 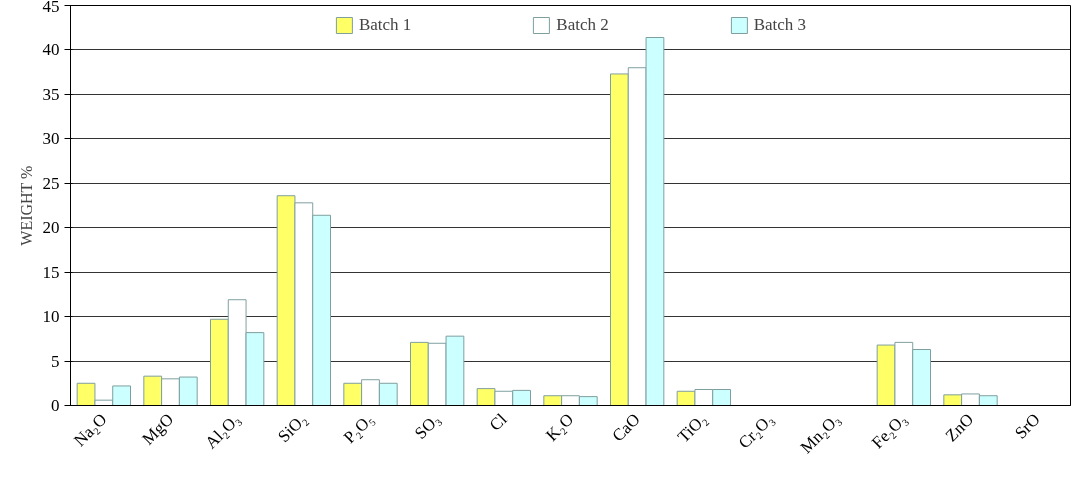 What do you see at coordinates (51, 317) in the screenshot?
I see `y-tick-label: 10` at bounding box center [51, 317].